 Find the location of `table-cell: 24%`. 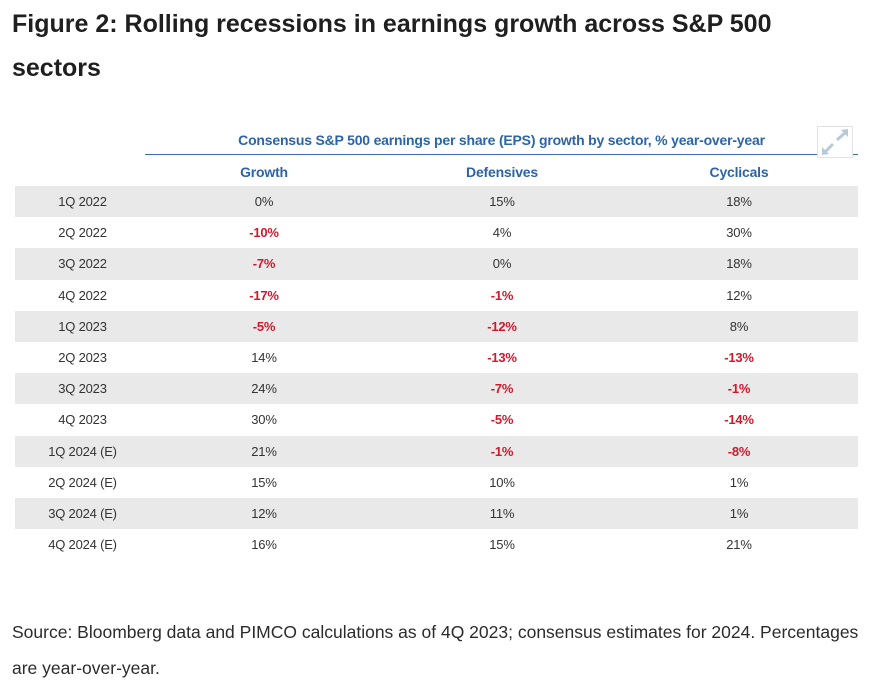

table-cell: 24% is located at coordinates (264, 389).